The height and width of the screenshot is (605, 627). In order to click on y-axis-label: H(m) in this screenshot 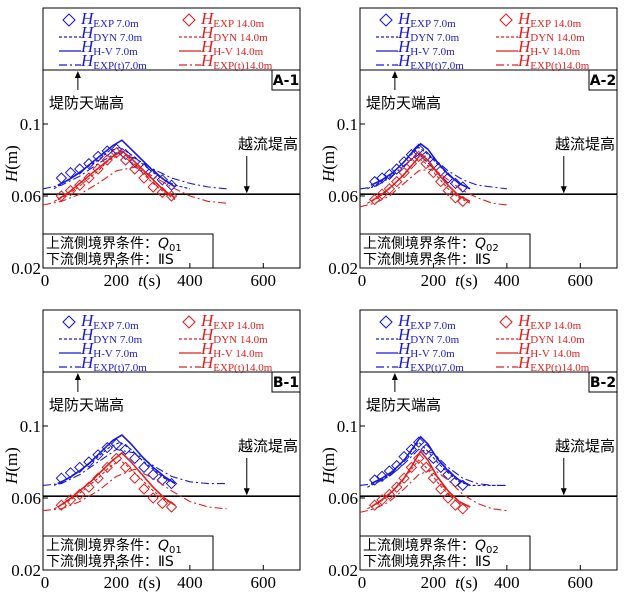, I will do `click(328, 466)`.